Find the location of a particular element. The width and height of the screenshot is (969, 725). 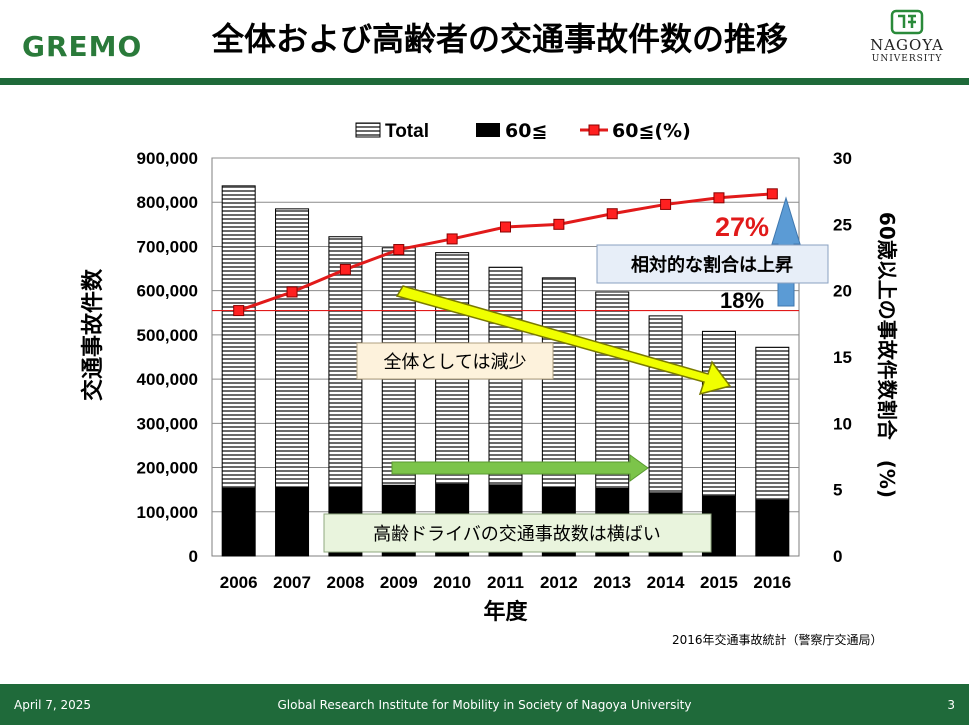

x-tick-label: 2010 is located at coordinates (452, 582).